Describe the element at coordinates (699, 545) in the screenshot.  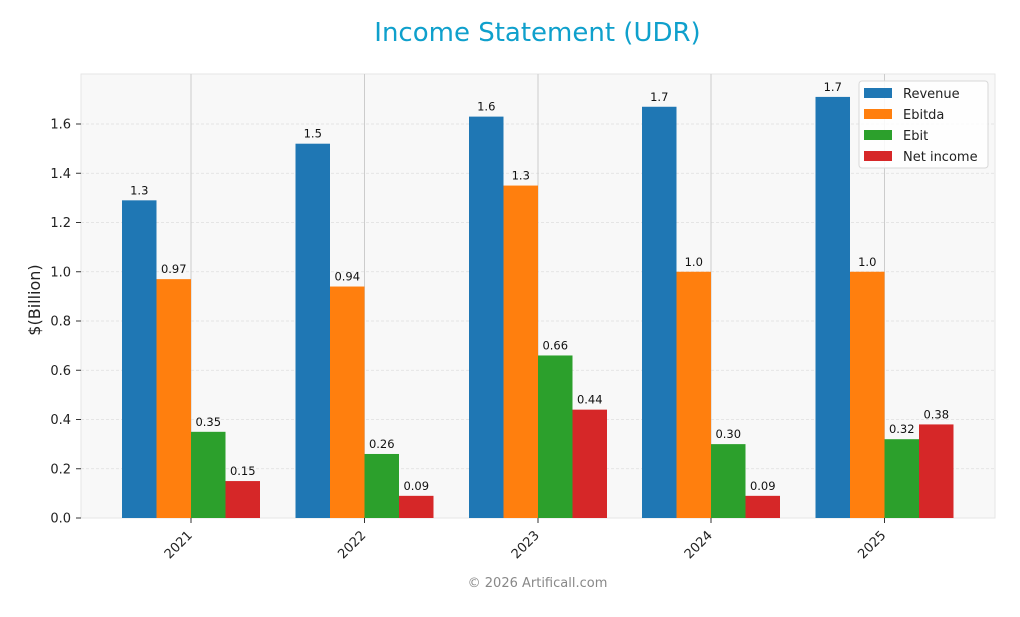
I see `x-tick-label: 2024` at that location.